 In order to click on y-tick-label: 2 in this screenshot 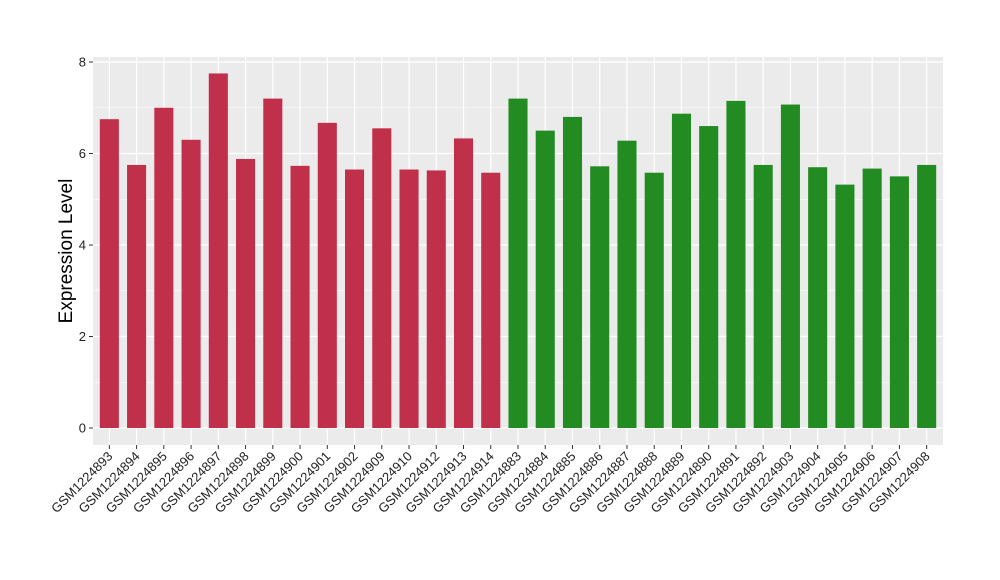, I will do `click(82, 336)`.